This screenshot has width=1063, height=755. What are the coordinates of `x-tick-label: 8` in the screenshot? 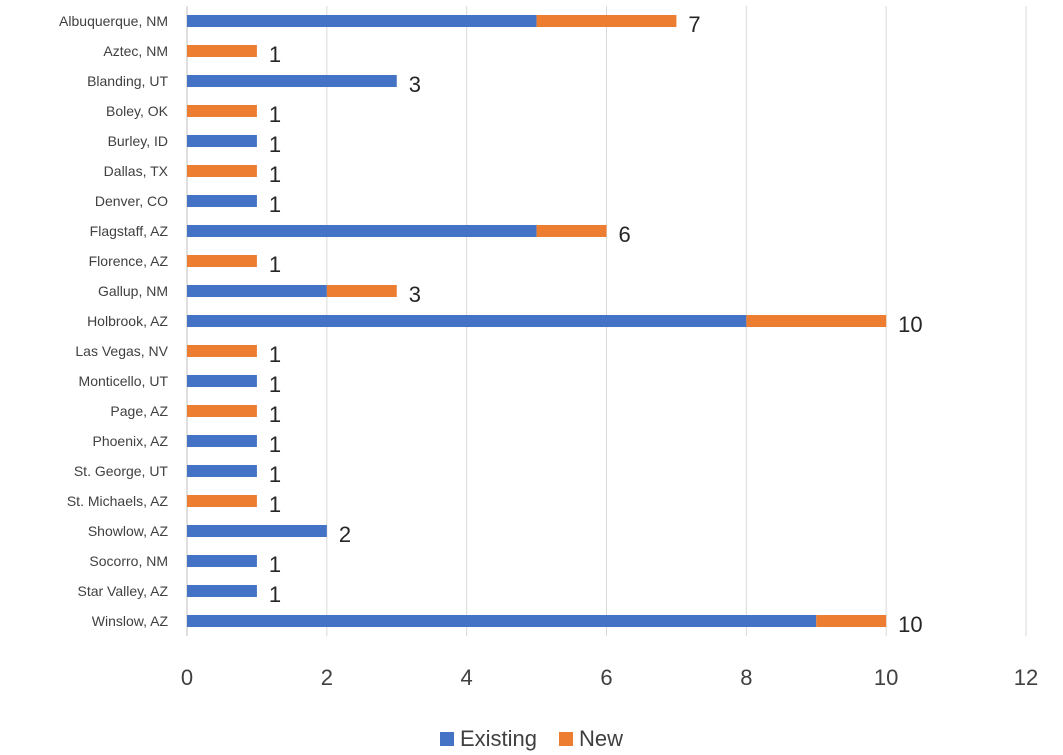 It's located at (746, 677).